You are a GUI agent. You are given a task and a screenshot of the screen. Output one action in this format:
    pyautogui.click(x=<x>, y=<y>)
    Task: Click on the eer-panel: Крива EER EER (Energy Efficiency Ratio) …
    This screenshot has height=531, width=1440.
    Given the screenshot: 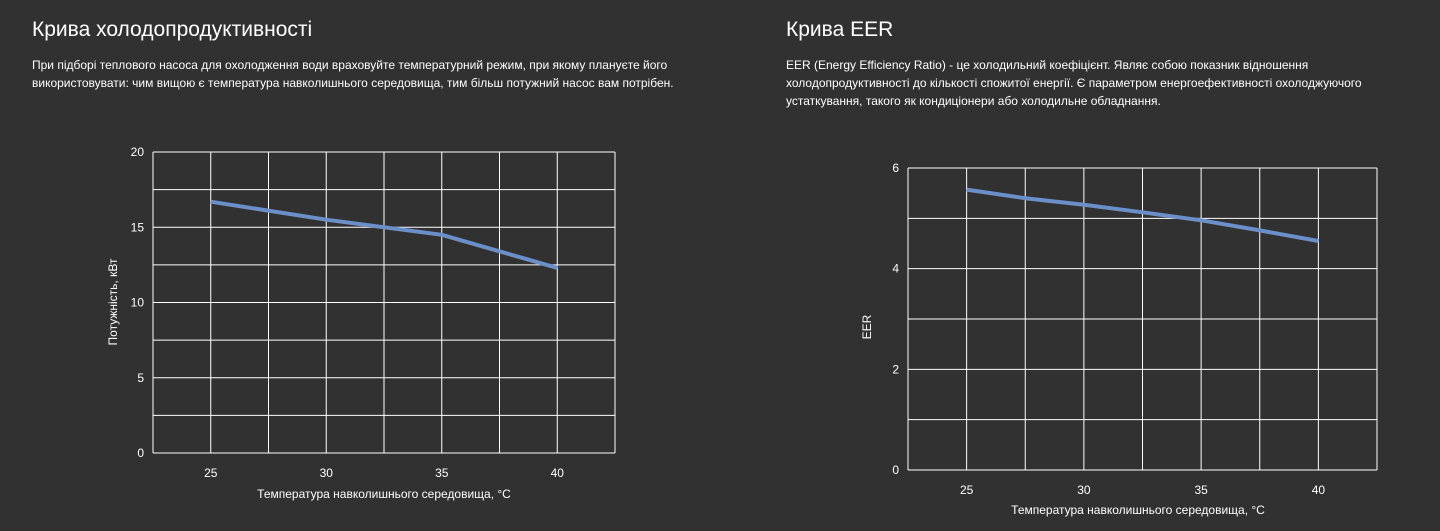 What is the action you would take?
    pyautogui.click(x=1096, y=55)
    